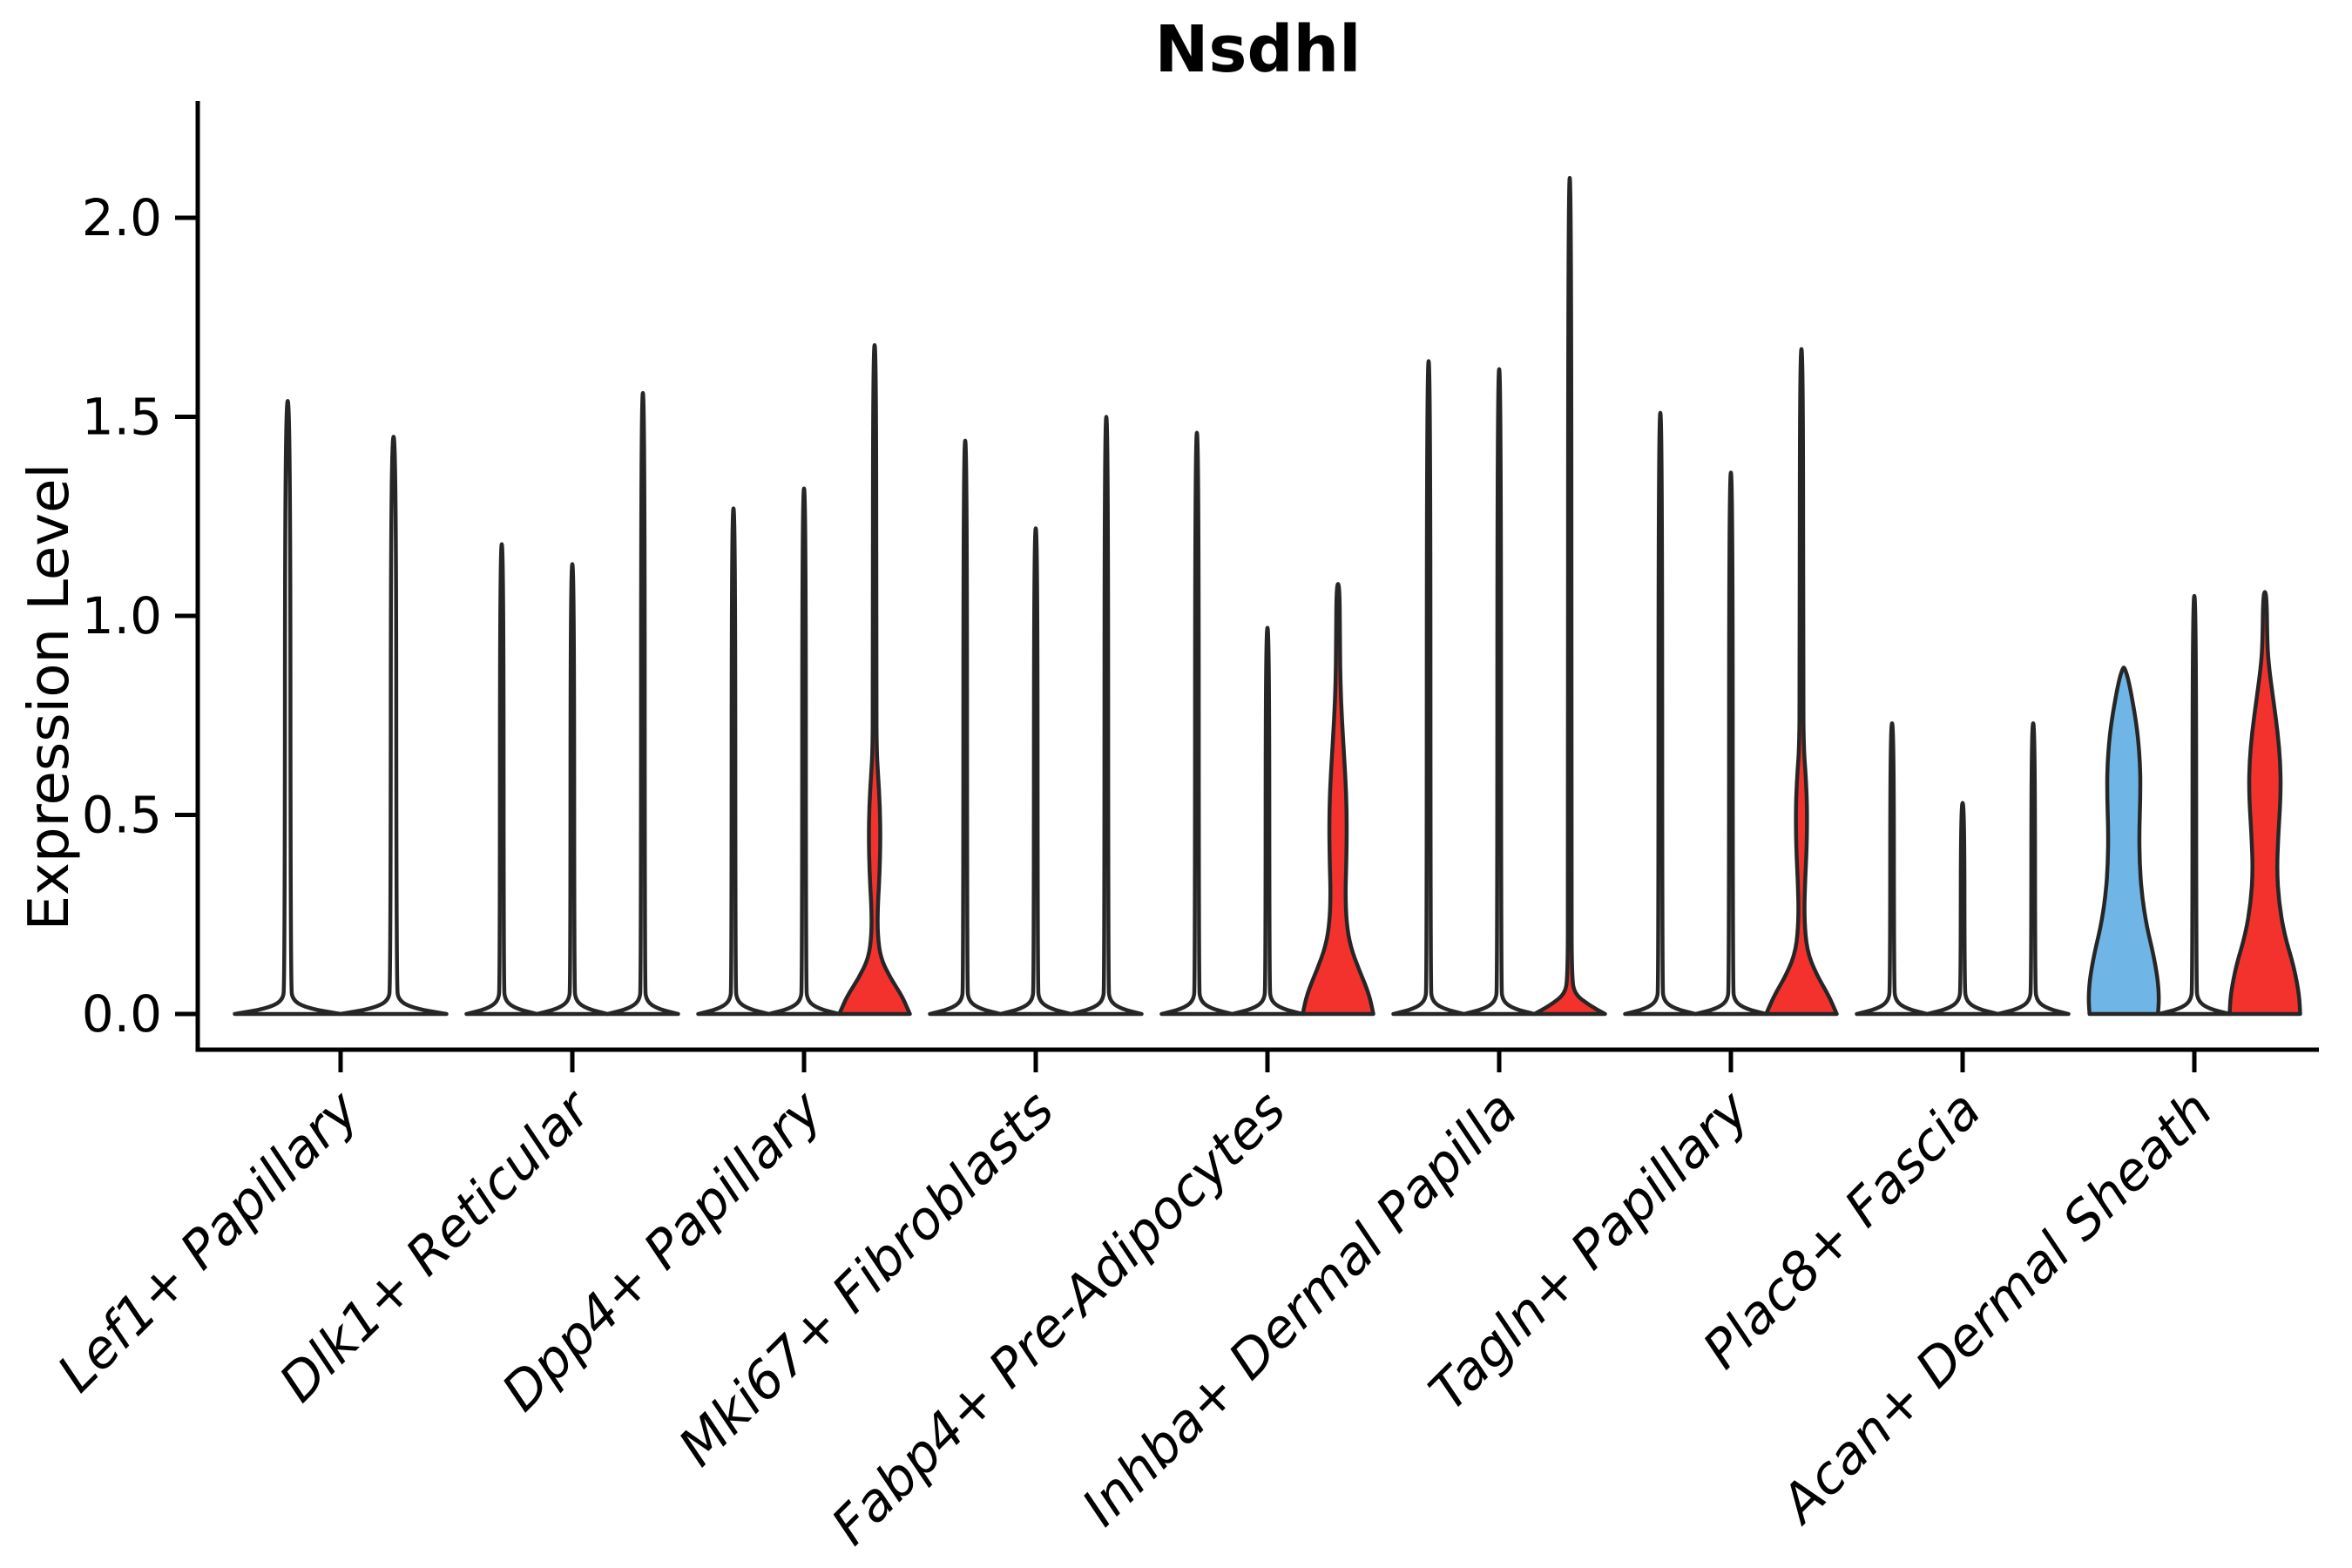  I want to click on y-tick-label: 1.0, so click(122, 615).